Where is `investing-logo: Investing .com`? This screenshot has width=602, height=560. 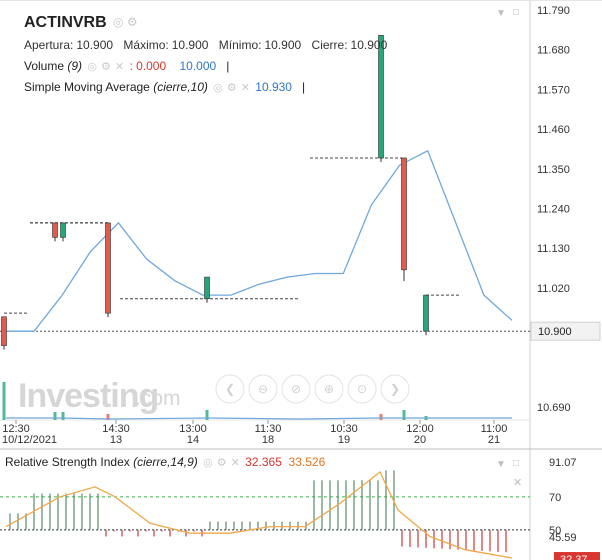 investing-logo: Investing .com is located at coordinates (99, 396).